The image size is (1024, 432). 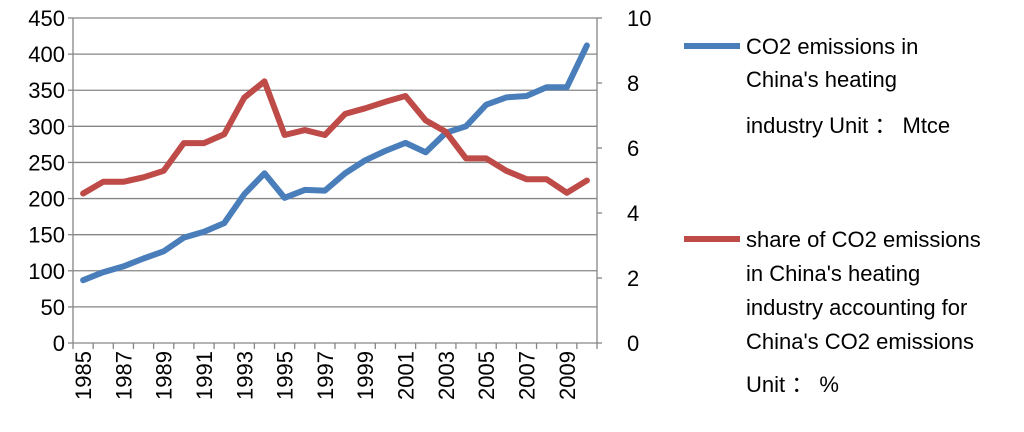 I want to click on x-tick-label: 1995, so click(x=285, y=375).